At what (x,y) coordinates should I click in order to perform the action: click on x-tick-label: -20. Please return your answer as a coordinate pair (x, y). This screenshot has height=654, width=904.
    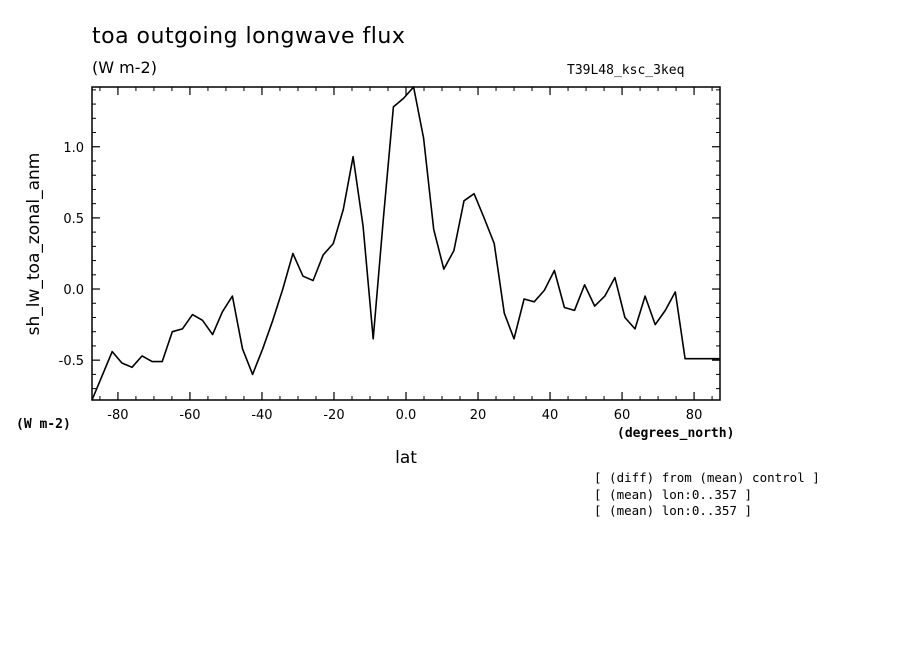
    Looking at the image, I should click on (333, 415).